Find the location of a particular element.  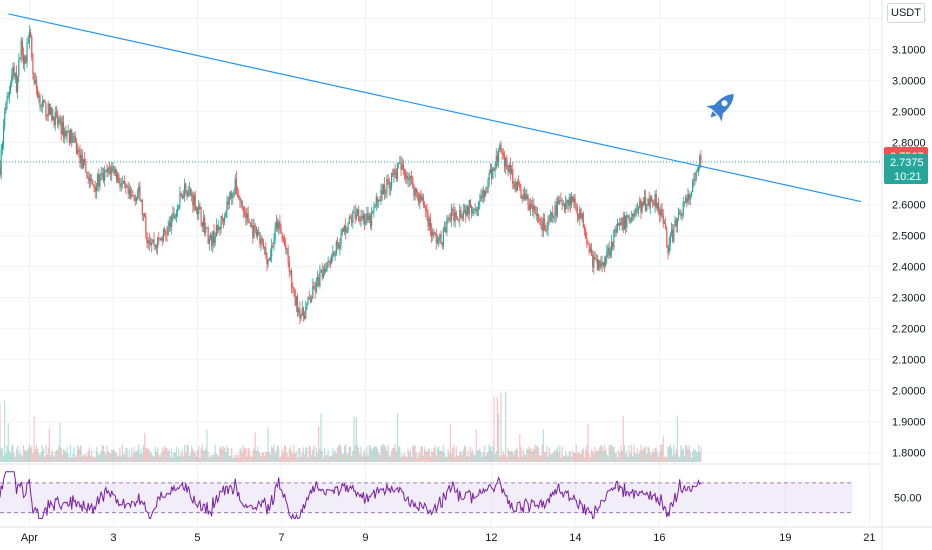

currency-selector: USDT is located at coordinates (906, 13).